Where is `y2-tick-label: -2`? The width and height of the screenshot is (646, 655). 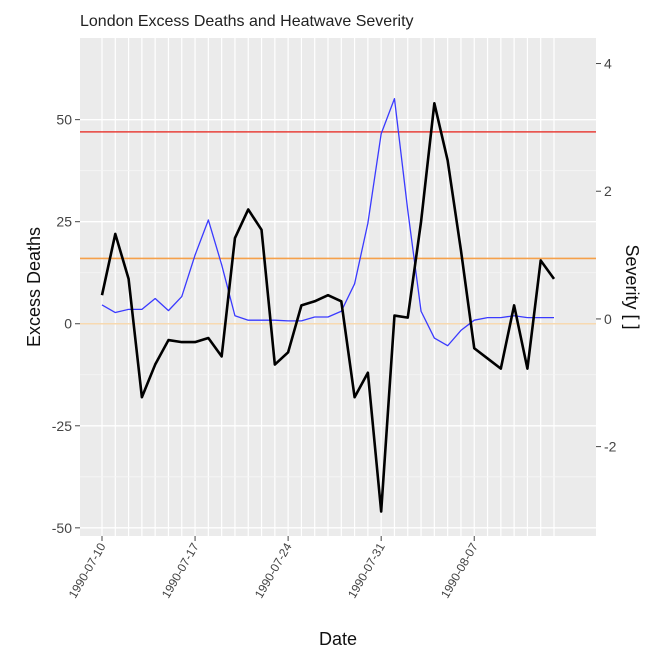 y2-tick-label: -2 is located at coordinates (610, 447).